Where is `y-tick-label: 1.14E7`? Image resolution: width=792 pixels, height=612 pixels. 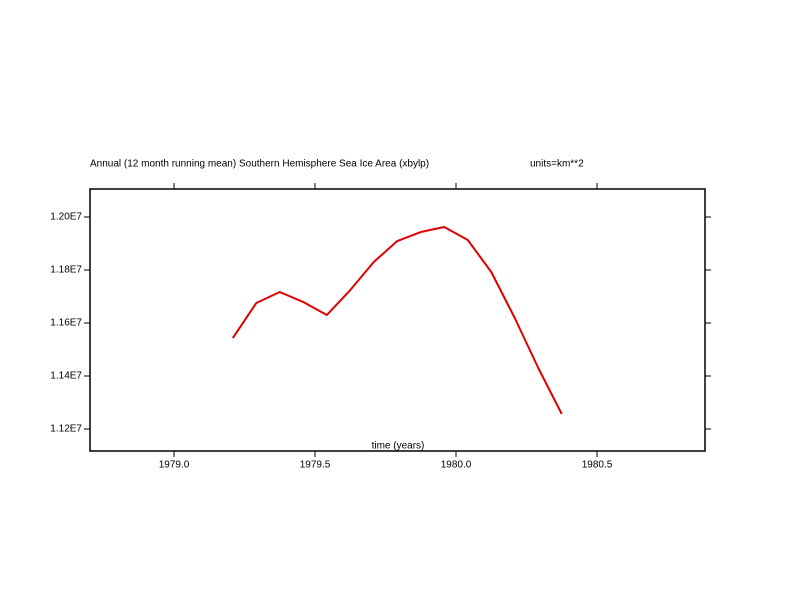
y-tick-label: 1.14E7 is located at coordinates (66, 376).